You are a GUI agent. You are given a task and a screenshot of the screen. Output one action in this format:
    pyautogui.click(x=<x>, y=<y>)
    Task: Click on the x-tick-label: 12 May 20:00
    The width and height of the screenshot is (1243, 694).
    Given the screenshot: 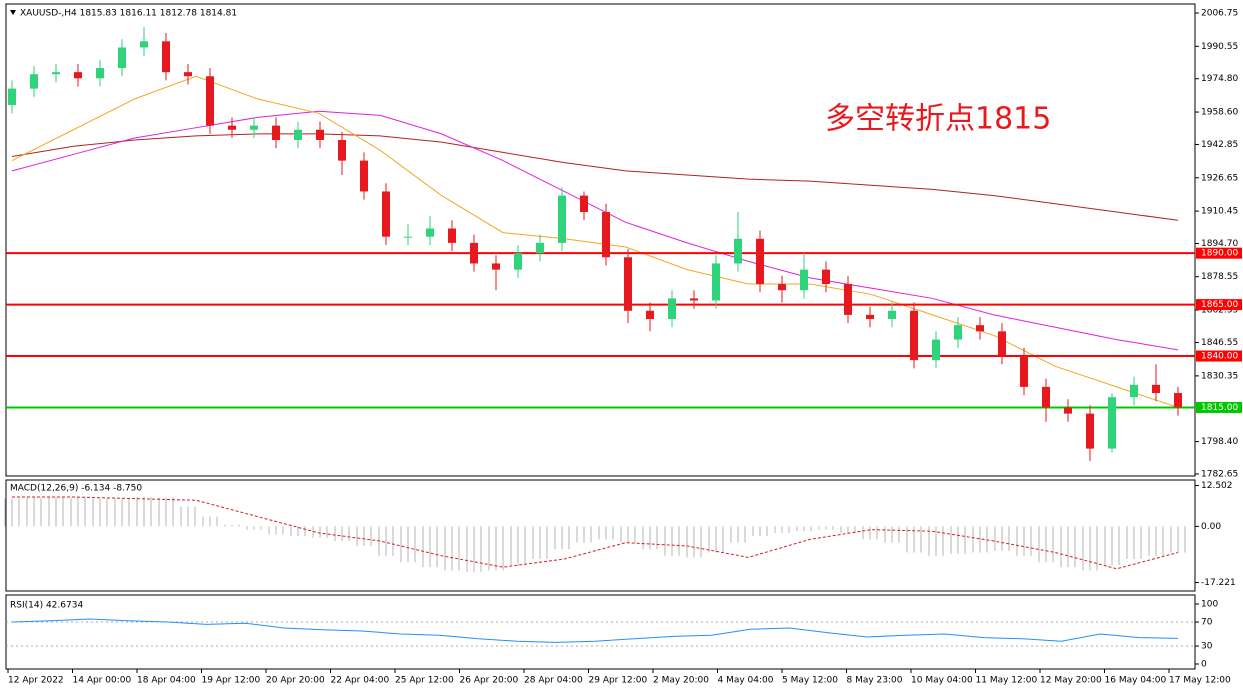 What is the action you would take?
    pyautogui.click(x=1071, y=681)
    